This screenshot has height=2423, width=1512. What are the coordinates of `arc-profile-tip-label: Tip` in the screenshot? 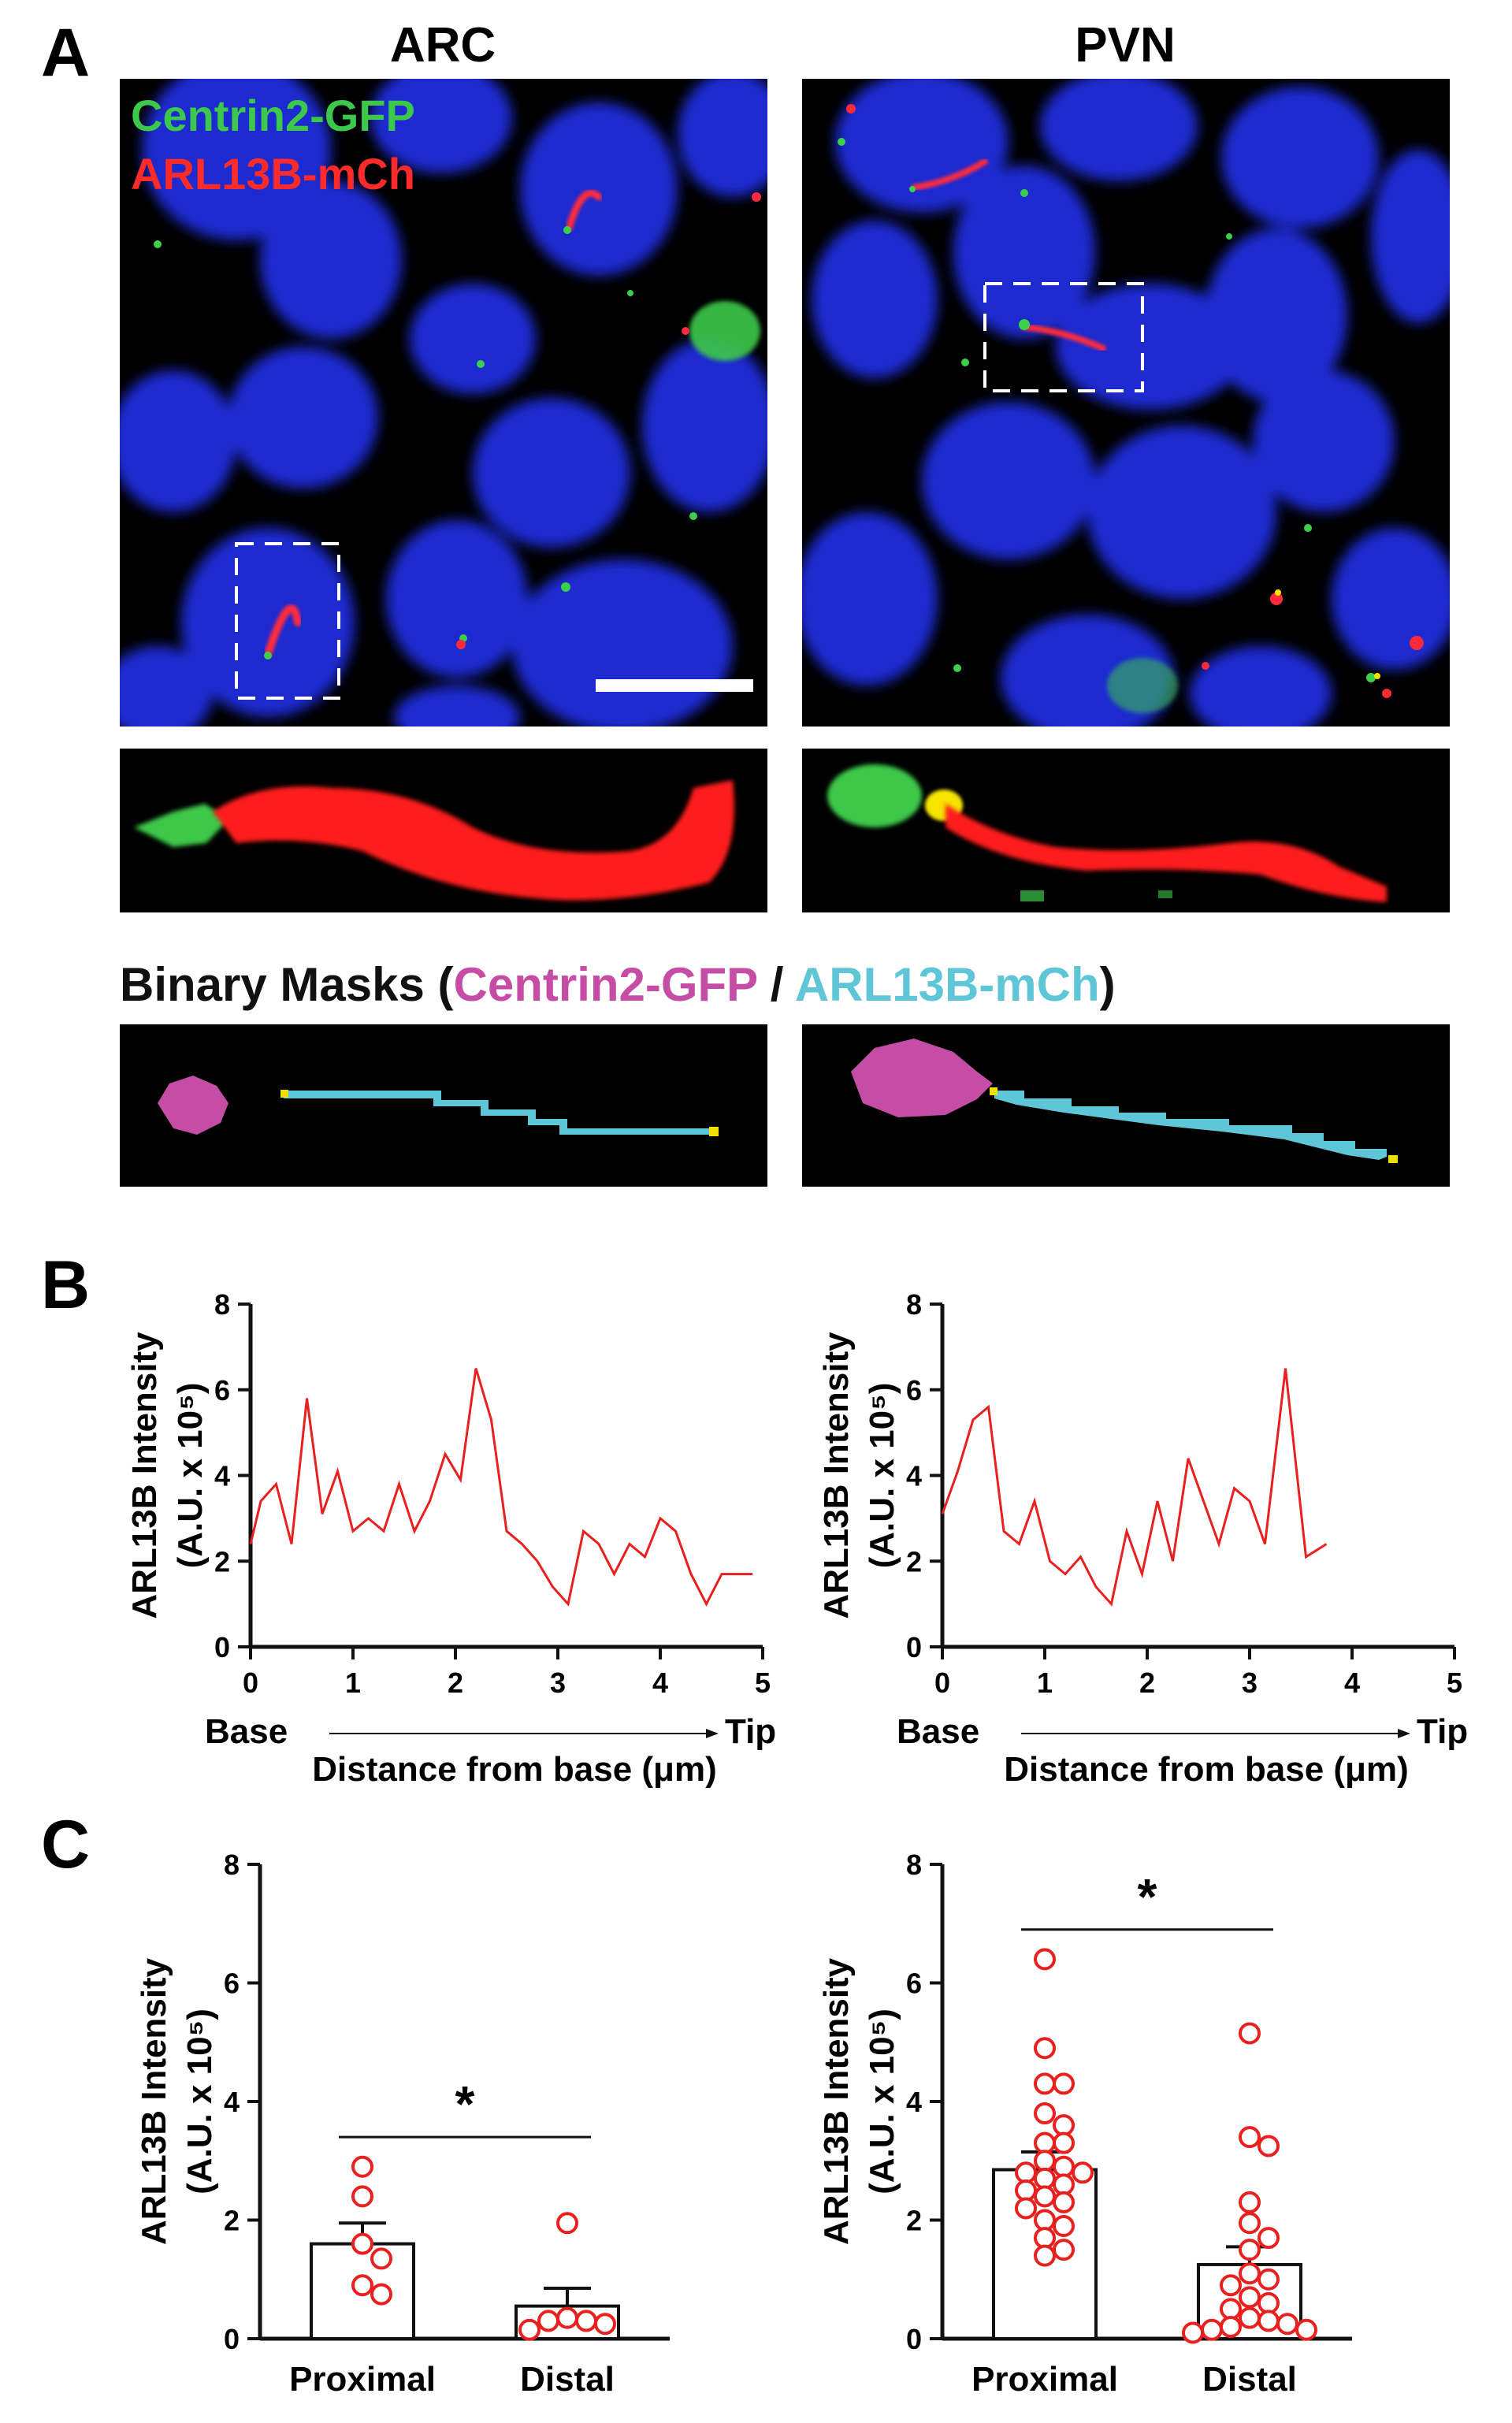 It's located at (750, 1731).